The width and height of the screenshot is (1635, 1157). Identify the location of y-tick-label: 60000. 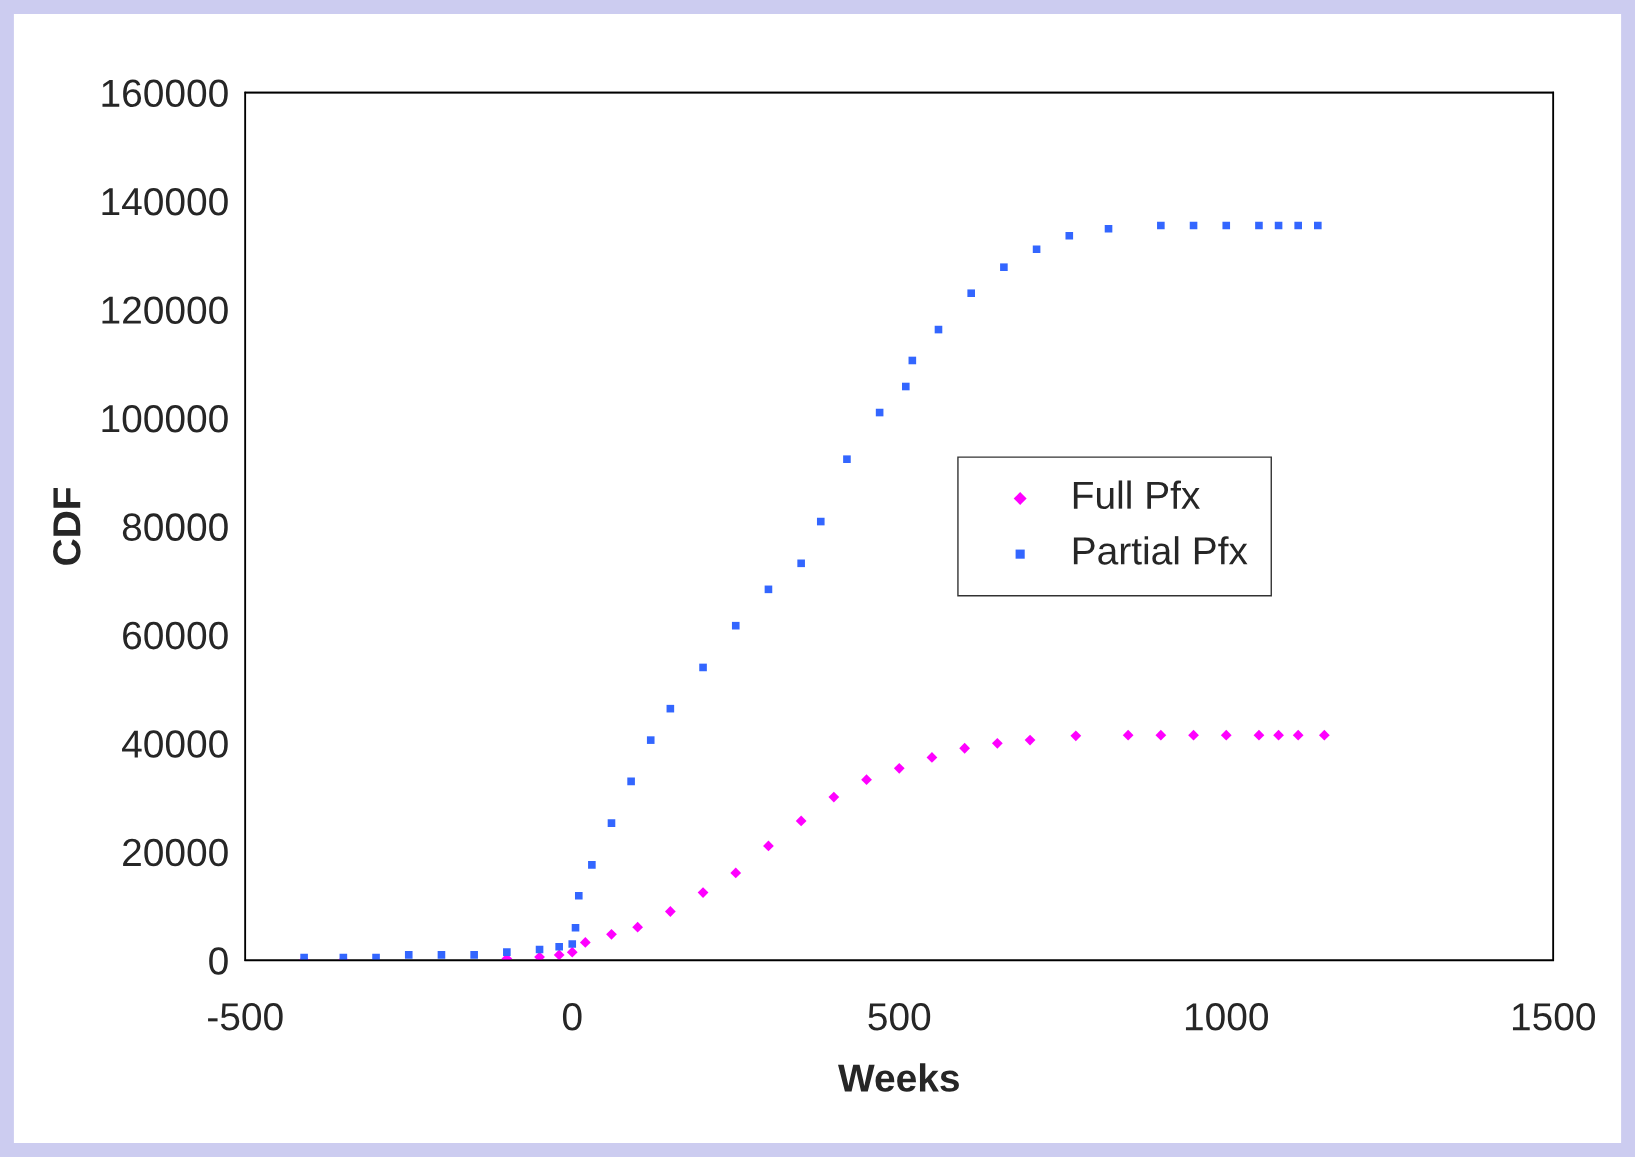
(175, 635).